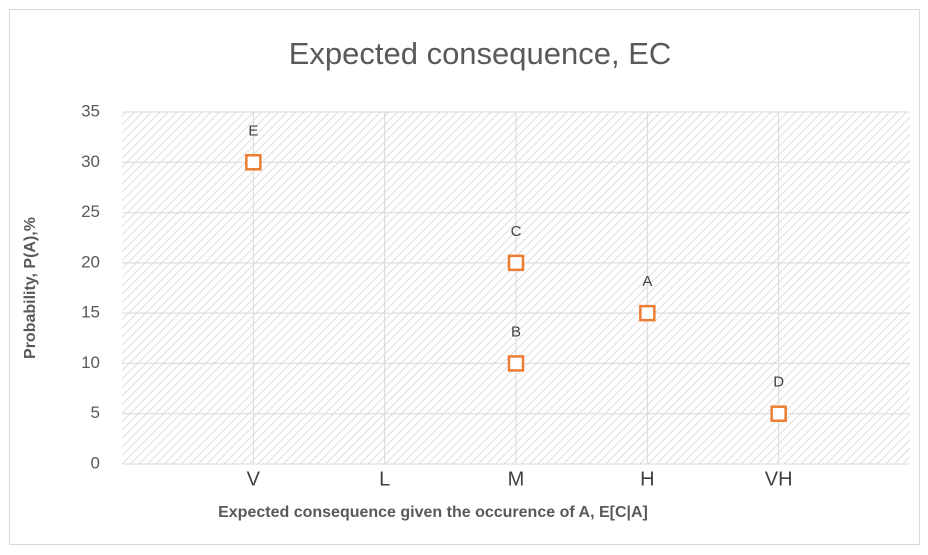 This screenshot has width=928, height=555. Describe the element at coordinates (516, 479) in the screenshot. I see `x-tick-label: M` at that location.